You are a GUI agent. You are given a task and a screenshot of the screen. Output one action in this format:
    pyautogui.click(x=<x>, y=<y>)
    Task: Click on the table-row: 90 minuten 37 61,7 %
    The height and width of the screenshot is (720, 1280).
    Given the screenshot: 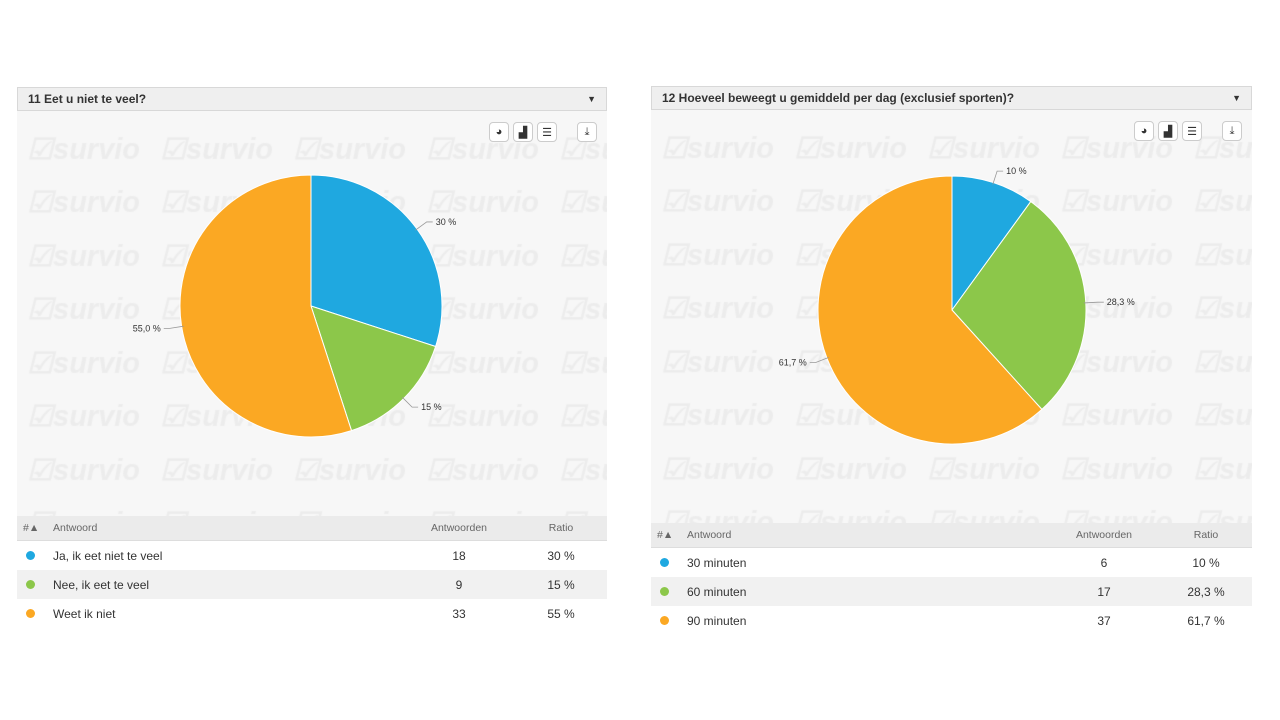 What is the action you would take?
    pyautogui.click(x=951, y=617)
    